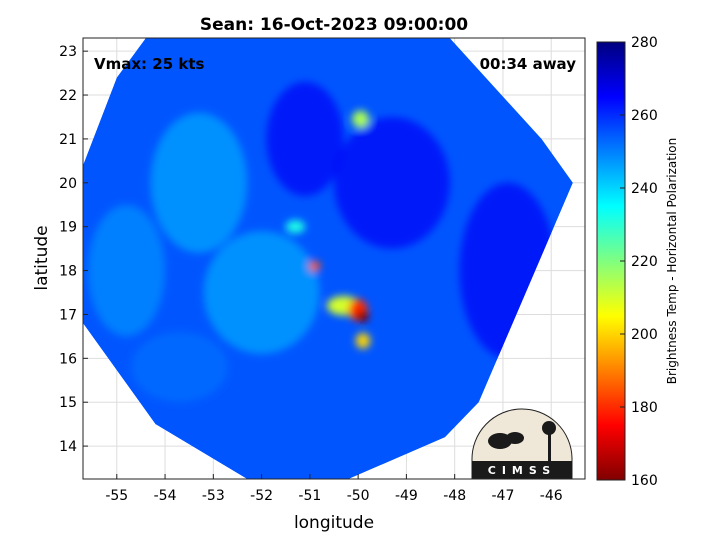  Describe the element at coordinates (68, 272) in the screenshot. I see `y-tick-label-4: 18` at that location.